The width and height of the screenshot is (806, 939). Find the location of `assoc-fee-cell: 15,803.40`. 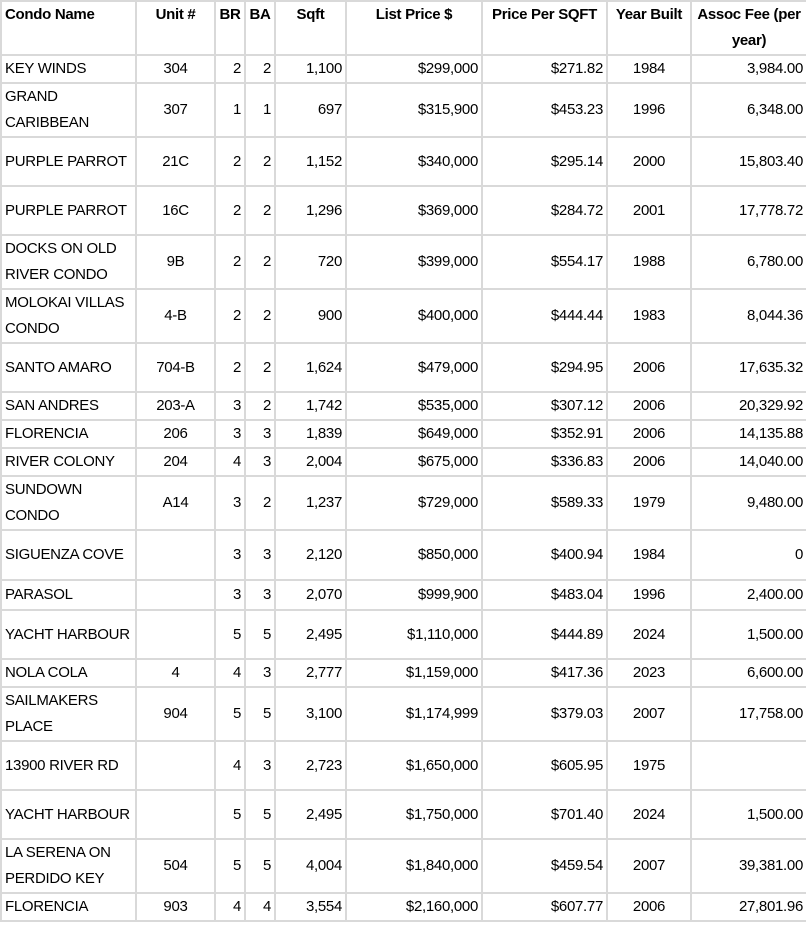

assoc-fee-cell: 15,803.40 is located at coordinates (748, 161).